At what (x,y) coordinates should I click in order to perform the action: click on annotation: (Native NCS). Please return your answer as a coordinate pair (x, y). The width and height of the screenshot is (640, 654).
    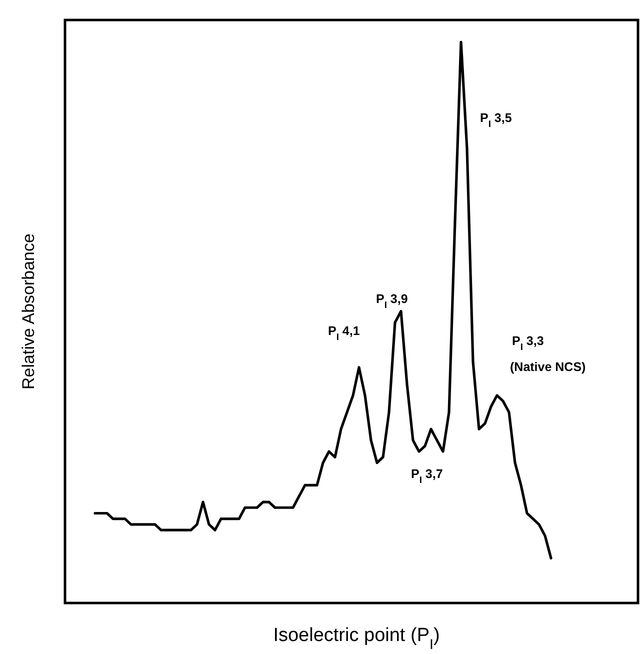
    Looking at the image, I should click on (548, 367).